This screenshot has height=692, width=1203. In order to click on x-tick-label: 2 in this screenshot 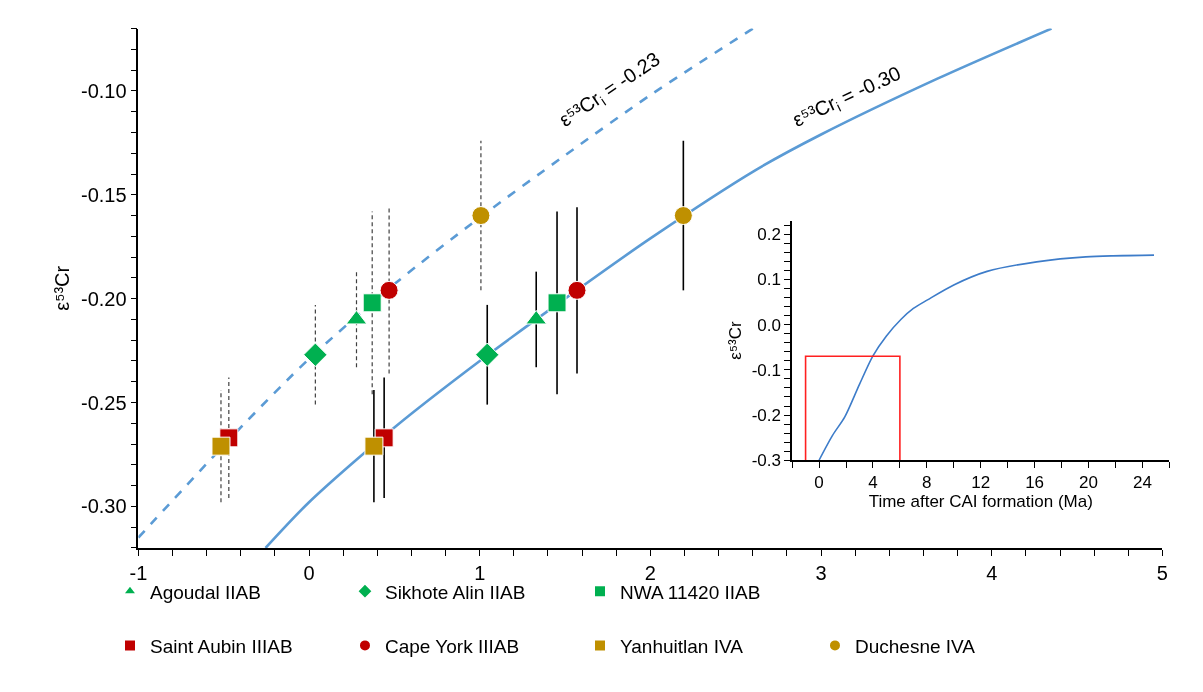, I will do `click(650, 572)`.